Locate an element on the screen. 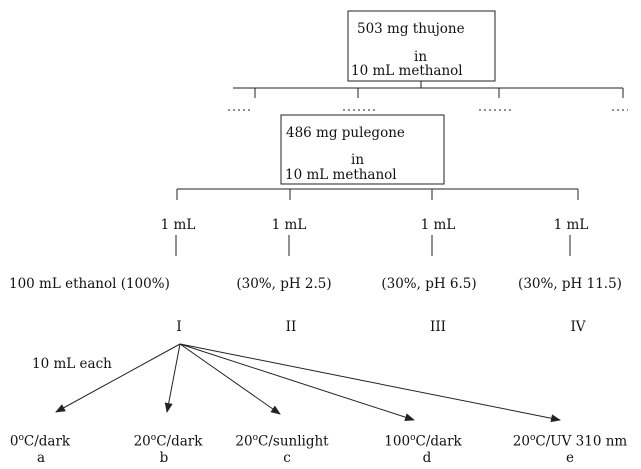  pulegone-line2: in is located at coordinates (358, 160).